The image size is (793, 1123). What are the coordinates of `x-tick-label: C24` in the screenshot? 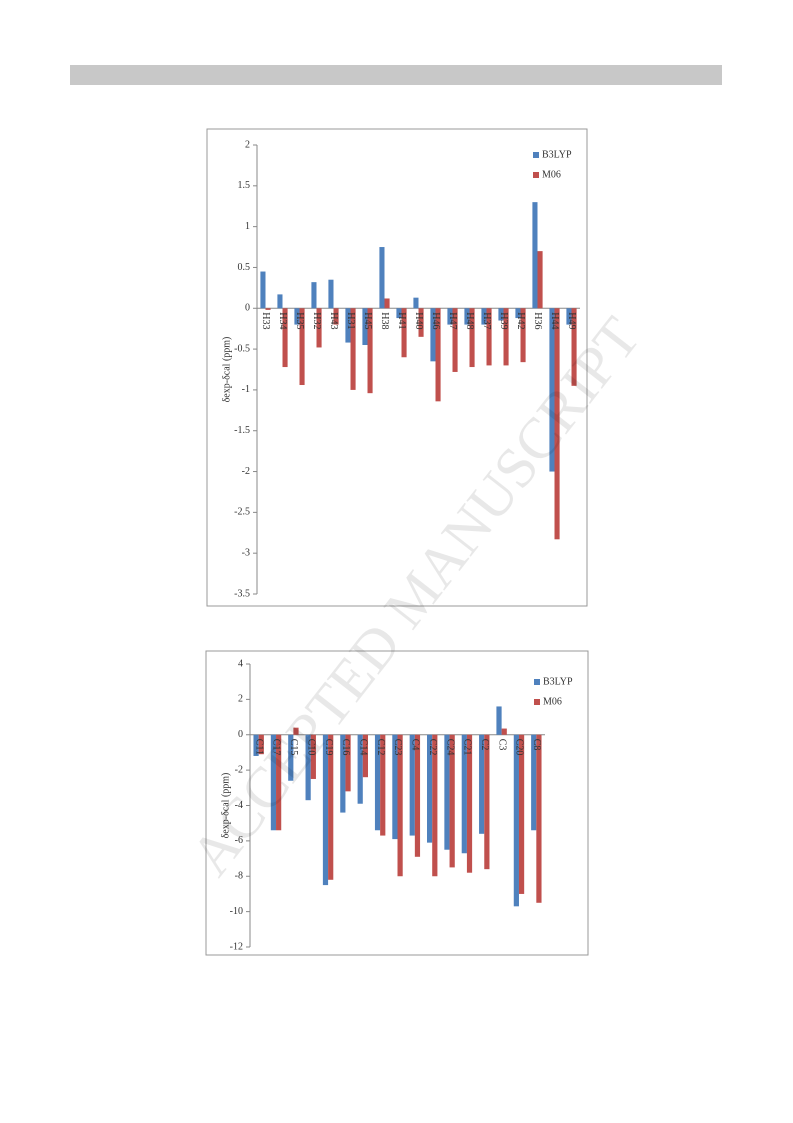 It's located at (449, 747).